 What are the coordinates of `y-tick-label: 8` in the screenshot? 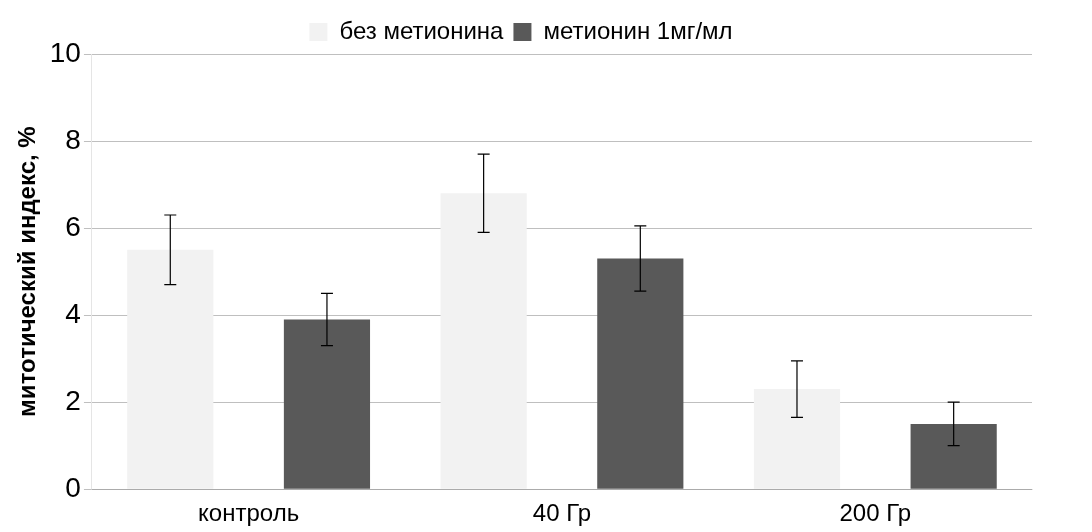 It's located at (73, 139).